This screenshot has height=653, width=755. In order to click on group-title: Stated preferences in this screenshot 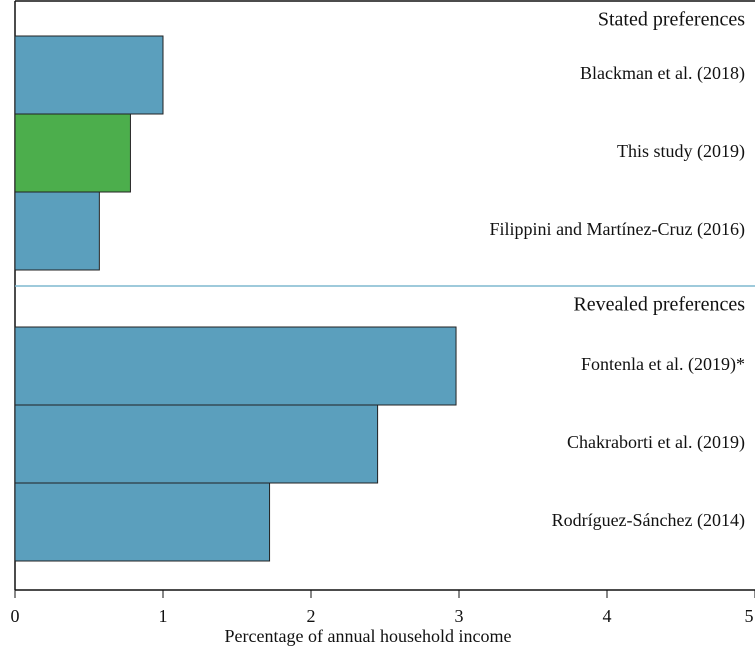, I will do `click(671, 20)`.